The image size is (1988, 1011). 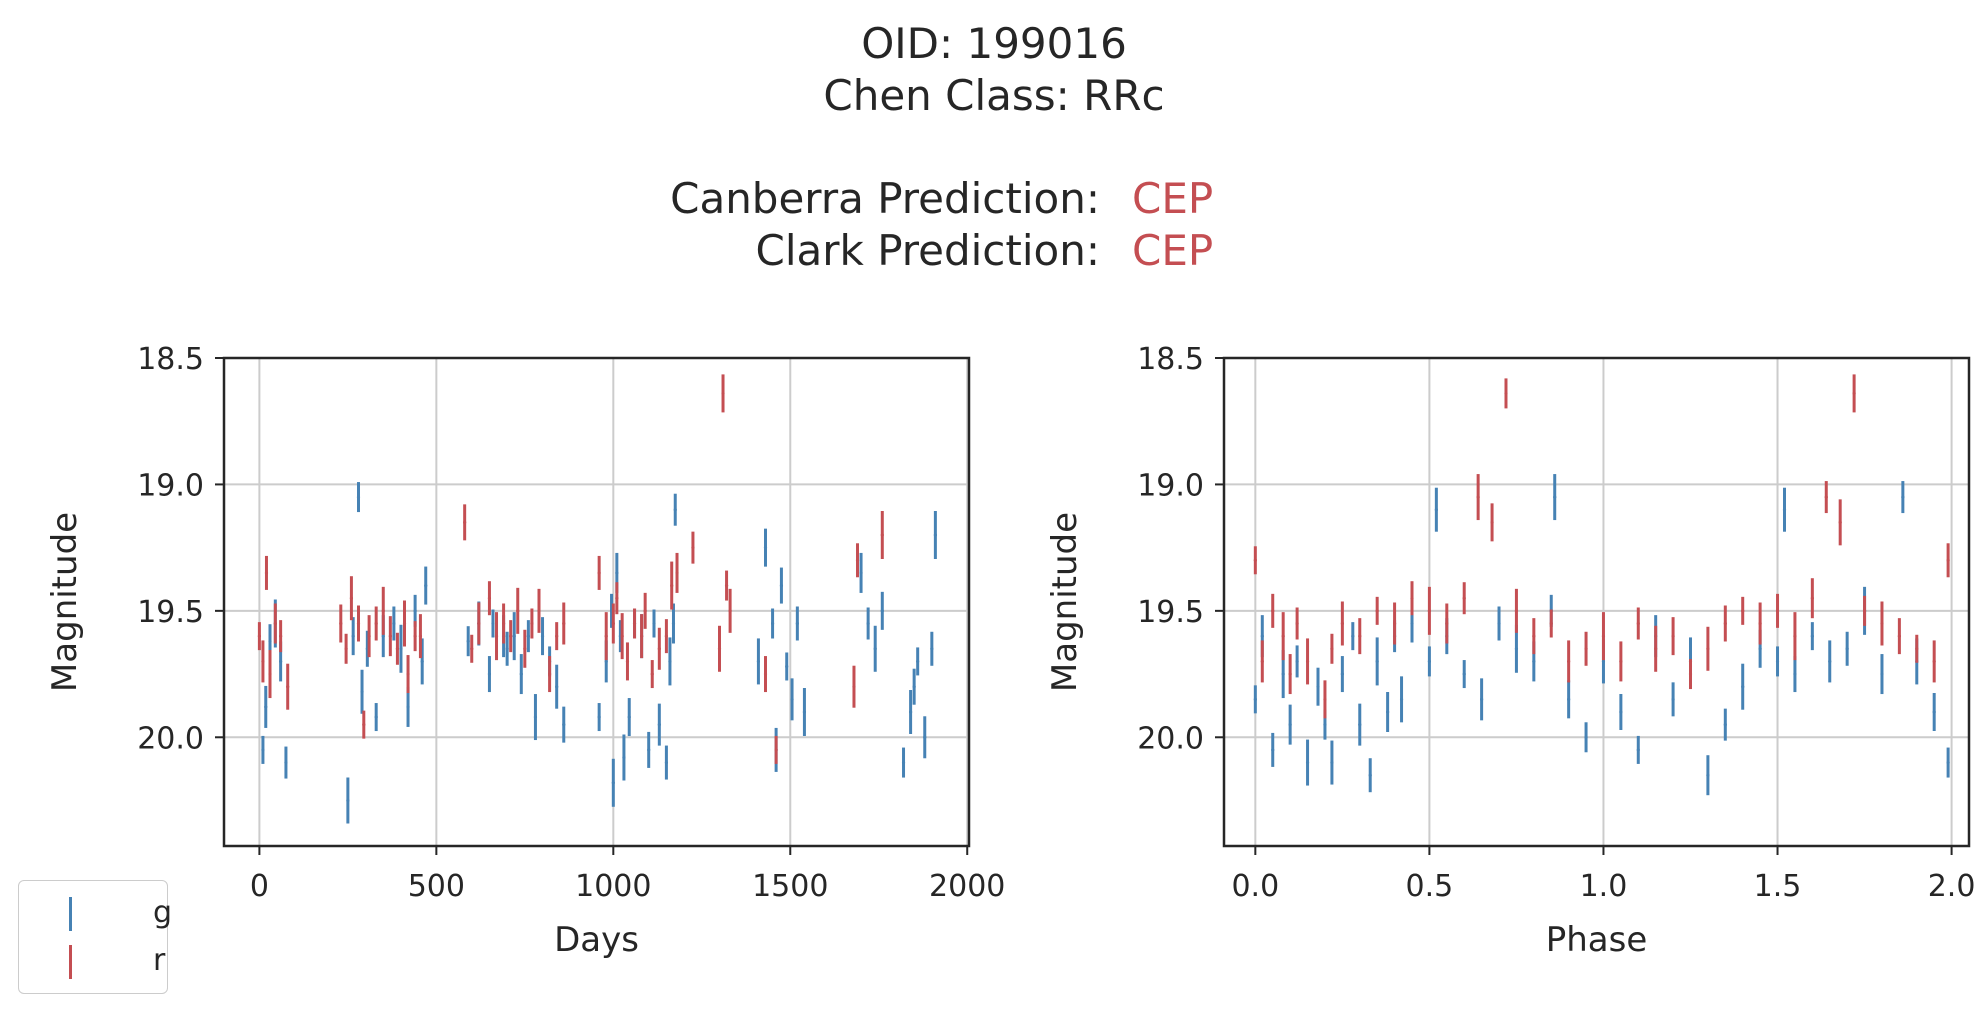 What do you see at coordinates (95, 937) in the screenshot?
I see `legend: g r` at bounding box center [95, 937].